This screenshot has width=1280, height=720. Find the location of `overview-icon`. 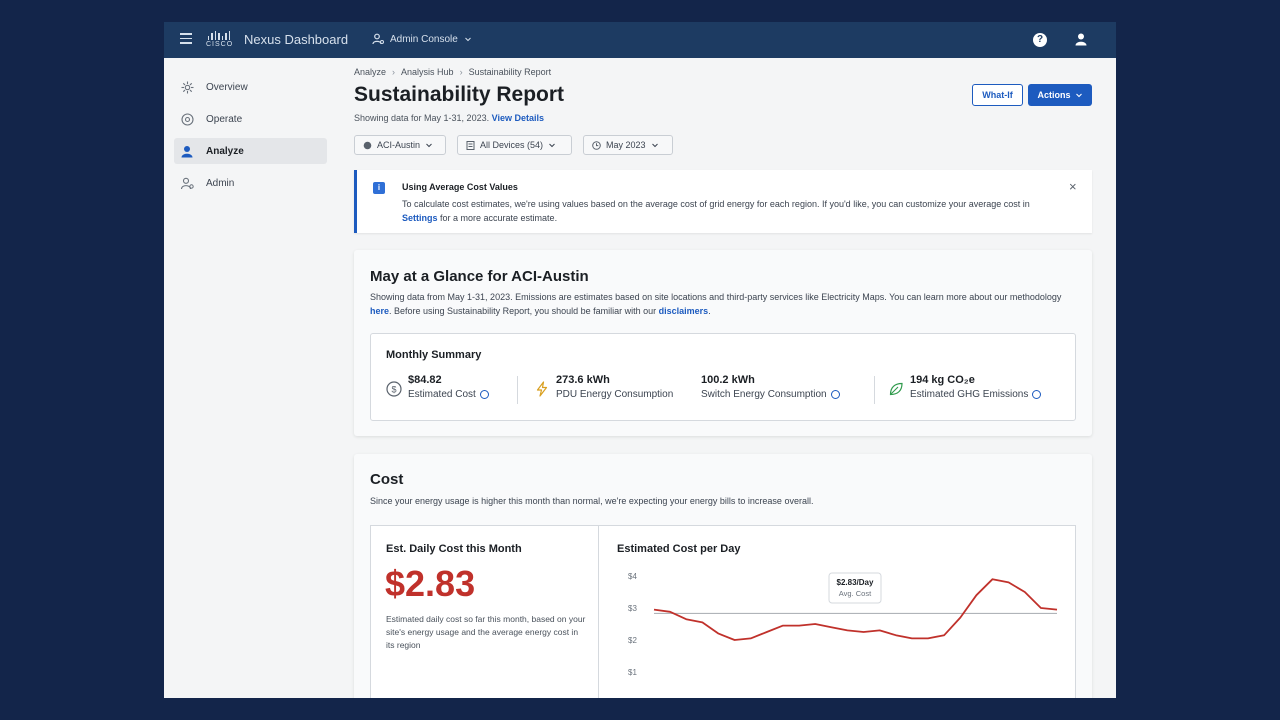

overview-icon is located at coordinates (187, 87).